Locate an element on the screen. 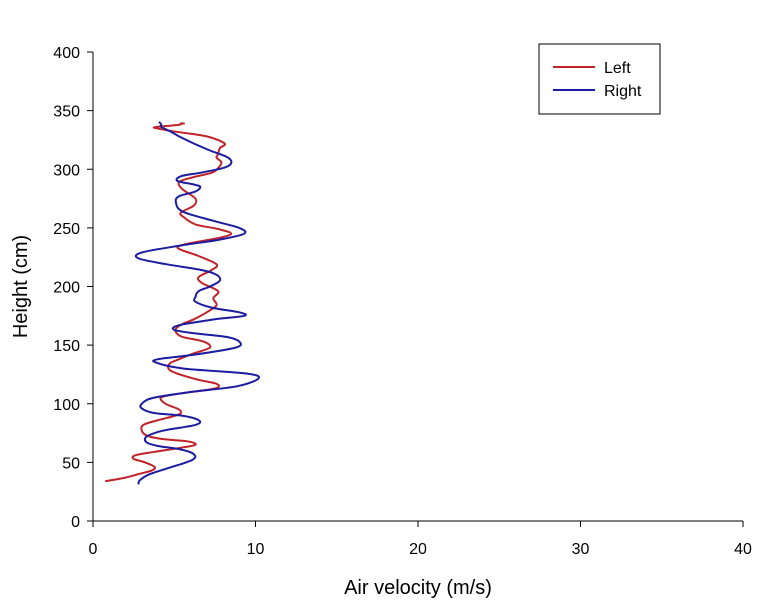  series-line-left is located at coordinates (169, 302).